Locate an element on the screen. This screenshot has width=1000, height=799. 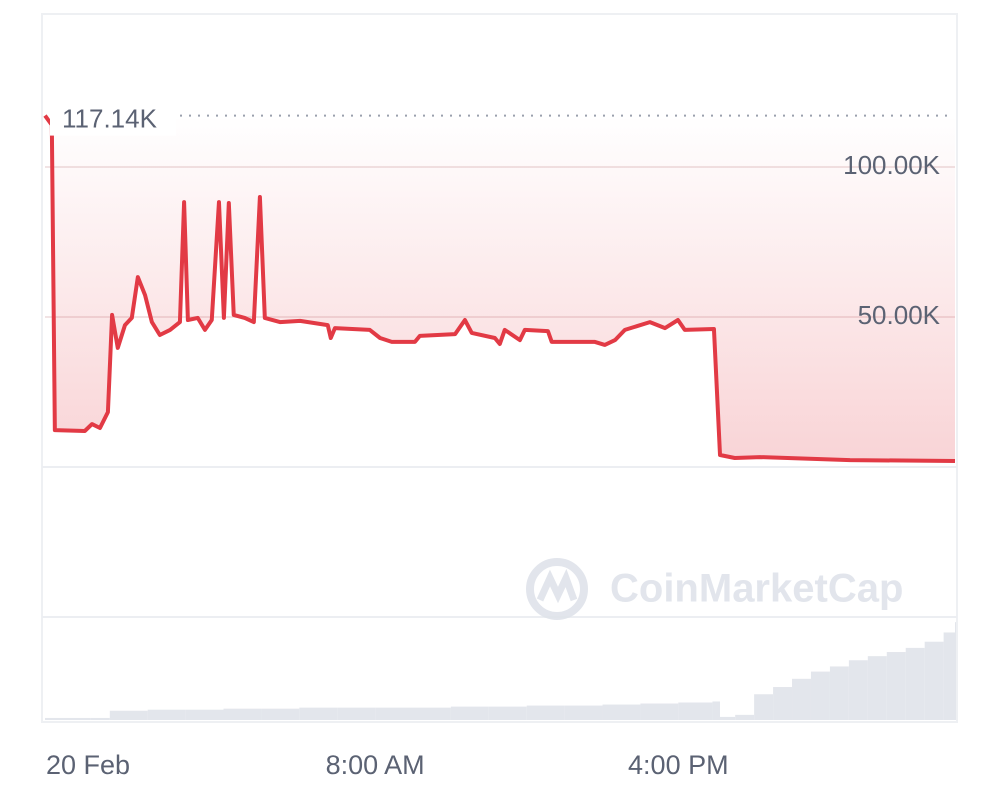
x-tick-label: 8:00 AM is located at coordinates (375, 765).